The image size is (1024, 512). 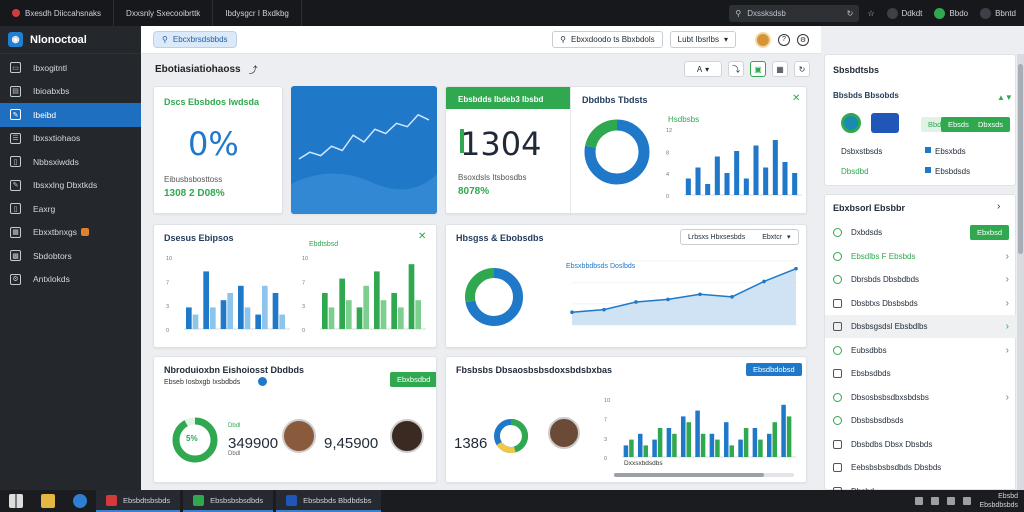 What do you see at coordinates (15, 68) in the screenshot?
I see `monitor-icon: ▭` at bounding box center [15, 68].